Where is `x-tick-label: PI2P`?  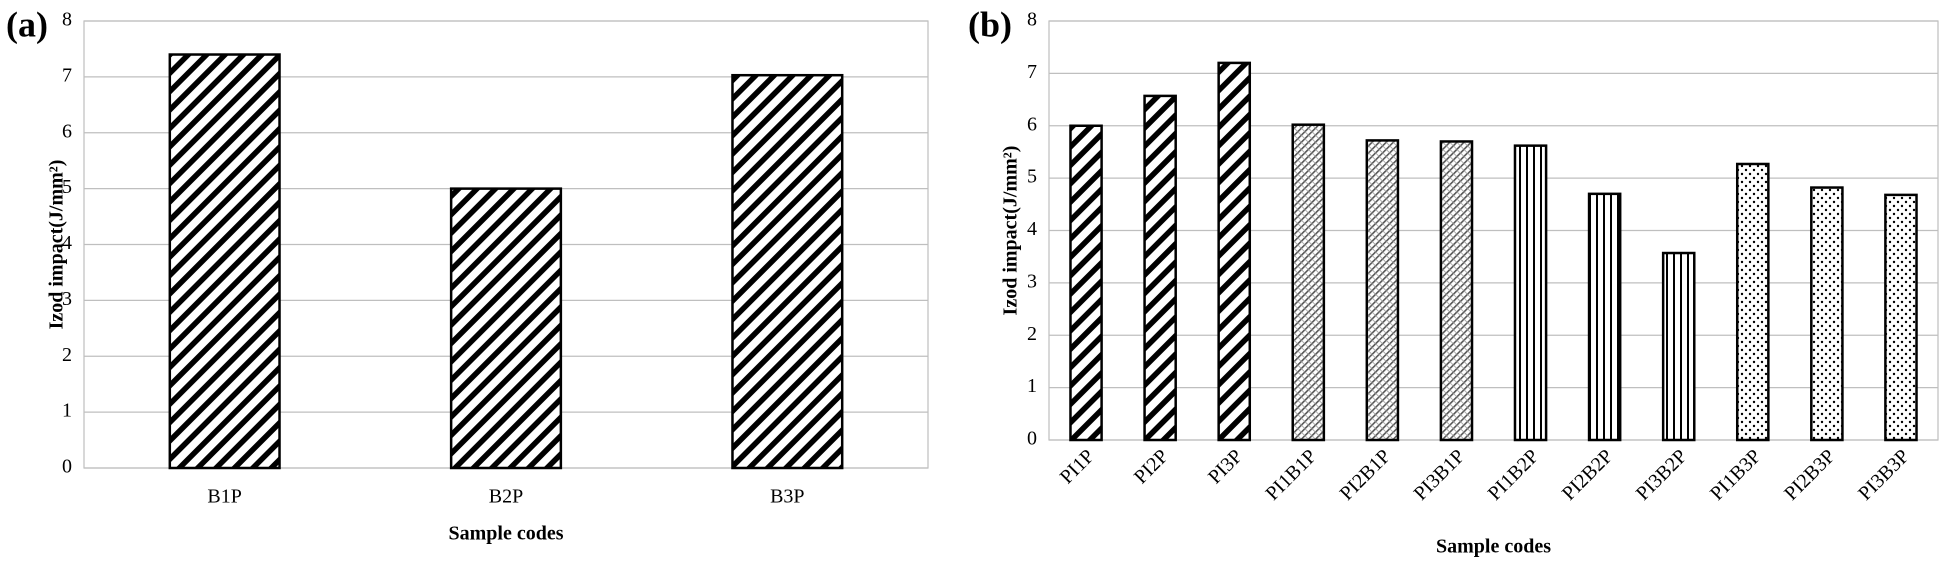
x-tick-label: PI2P is located at coordinates (1151, 466).